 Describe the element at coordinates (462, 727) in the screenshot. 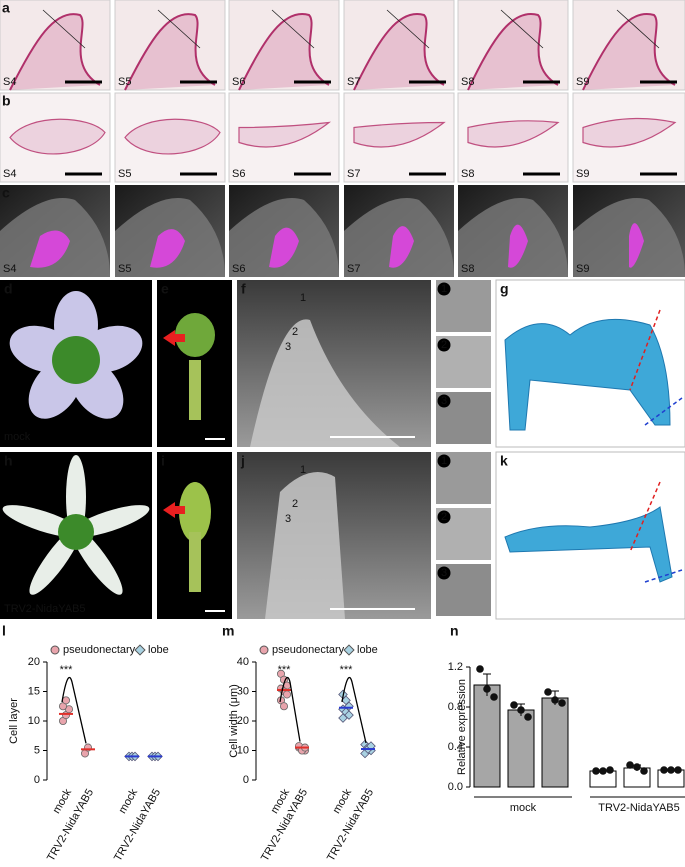

I see `y-axis-label: Relative expression` at that location.